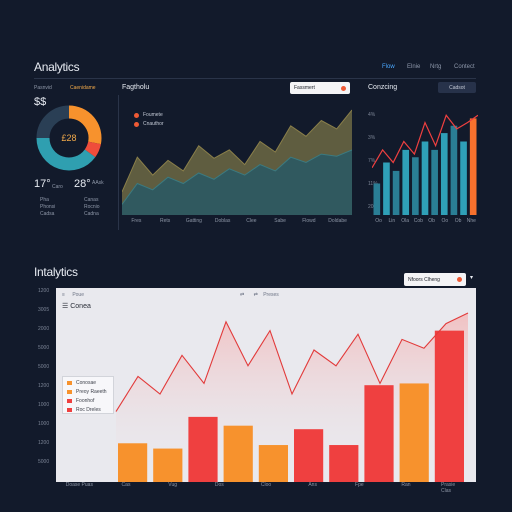 This screenshot has width=512, height=512. Describe the element at coordinates (271, 295) in the screenshot. I see `toolbar-item: Preses` at that location.